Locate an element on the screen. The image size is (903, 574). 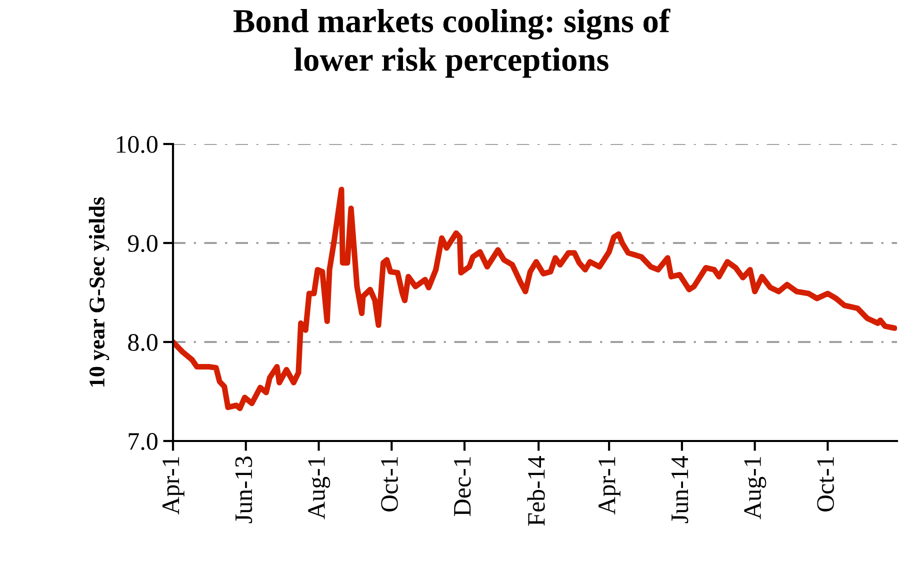
y-tick-label: 9.0 is located at coordinates (143, 243).